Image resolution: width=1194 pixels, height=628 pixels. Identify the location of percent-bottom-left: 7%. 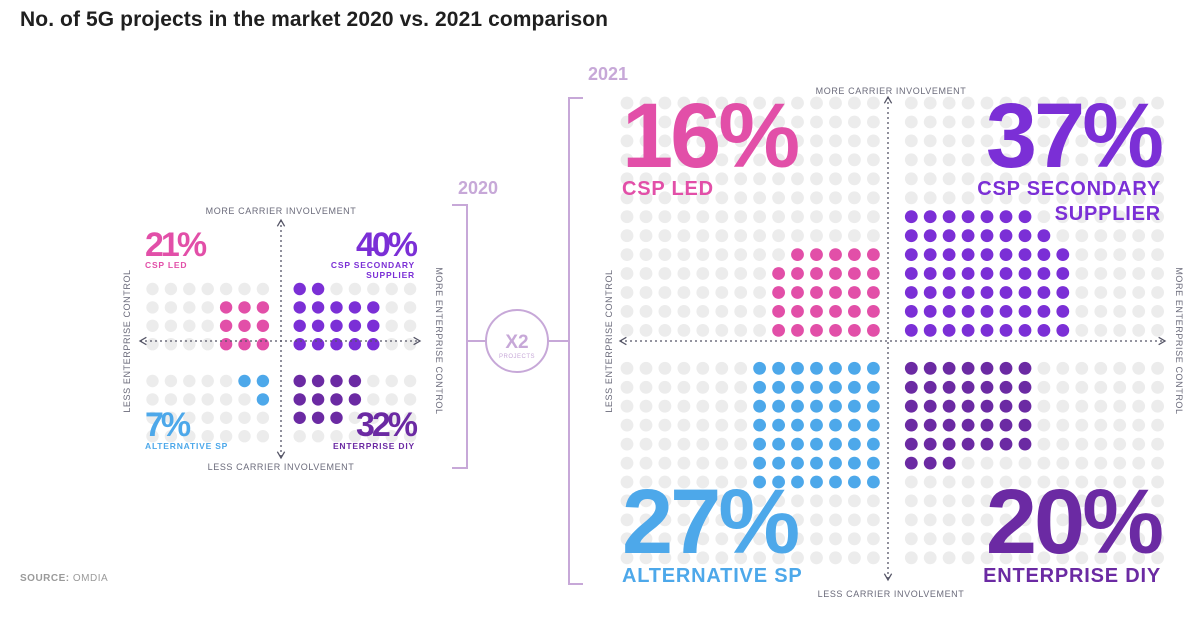
(168, 425).